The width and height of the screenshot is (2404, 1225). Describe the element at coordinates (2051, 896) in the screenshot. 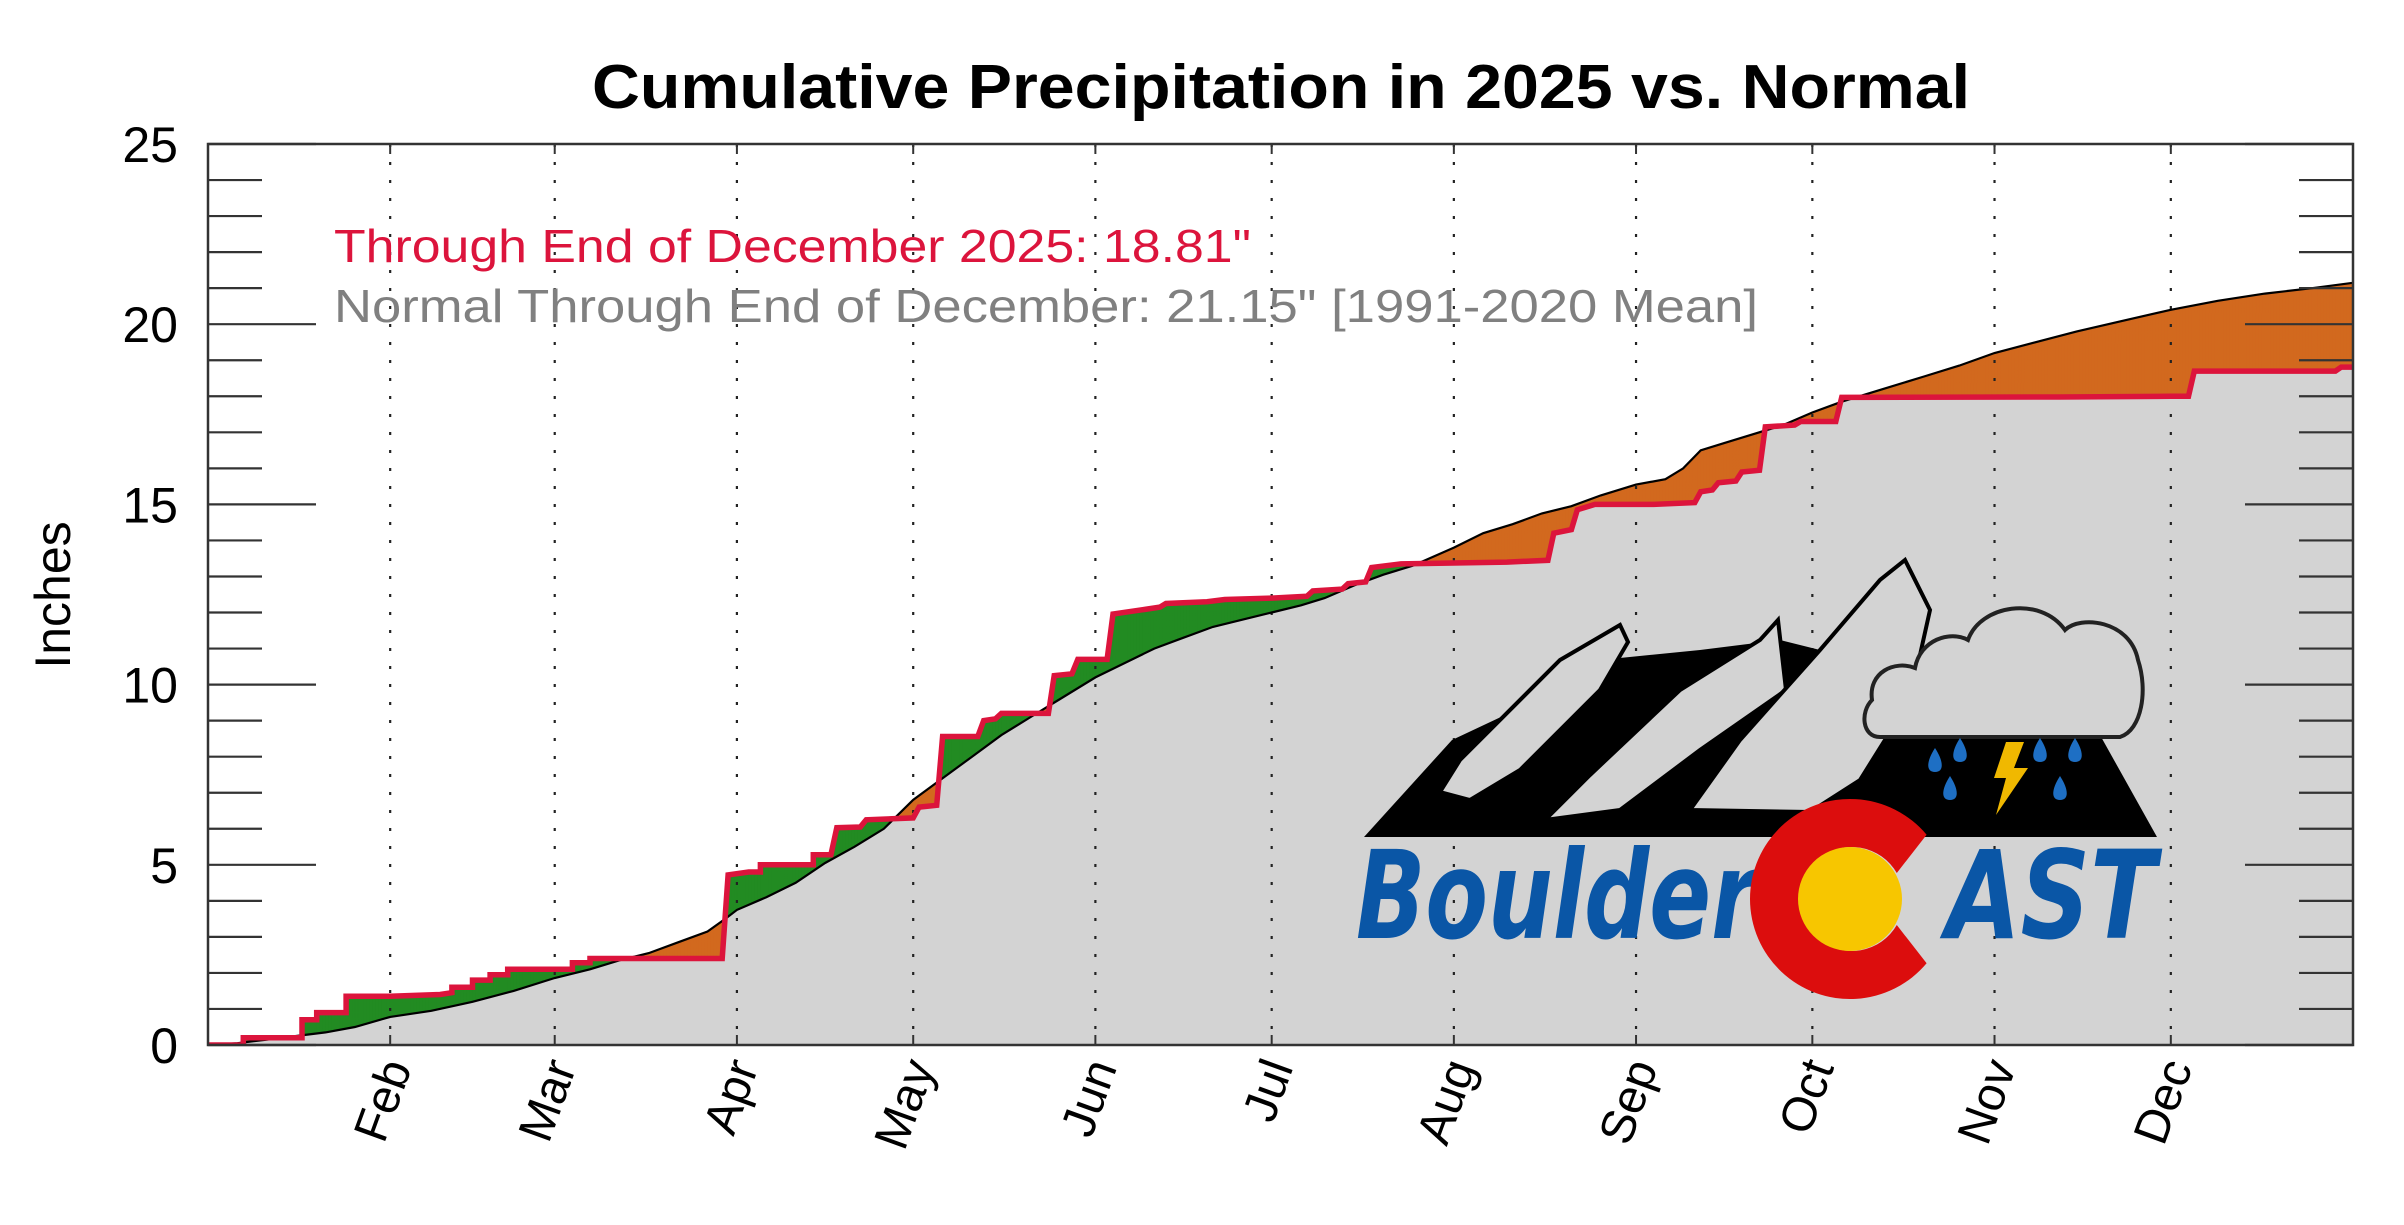

I see `logo-text-ast: AST` at that location.